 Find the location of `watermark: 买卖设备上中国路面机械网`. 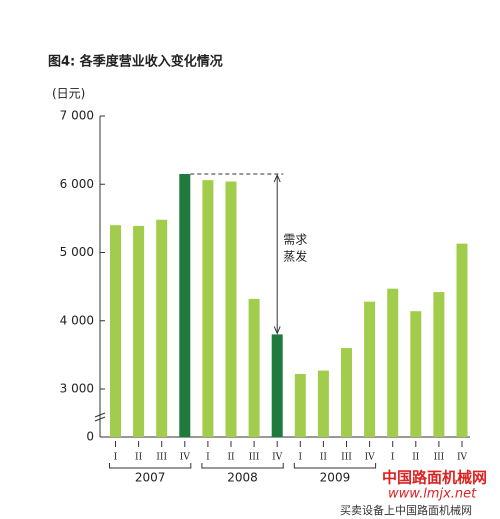

watermark: 买卖设备上中国路面机械网 is located at coordinates (406, 510).